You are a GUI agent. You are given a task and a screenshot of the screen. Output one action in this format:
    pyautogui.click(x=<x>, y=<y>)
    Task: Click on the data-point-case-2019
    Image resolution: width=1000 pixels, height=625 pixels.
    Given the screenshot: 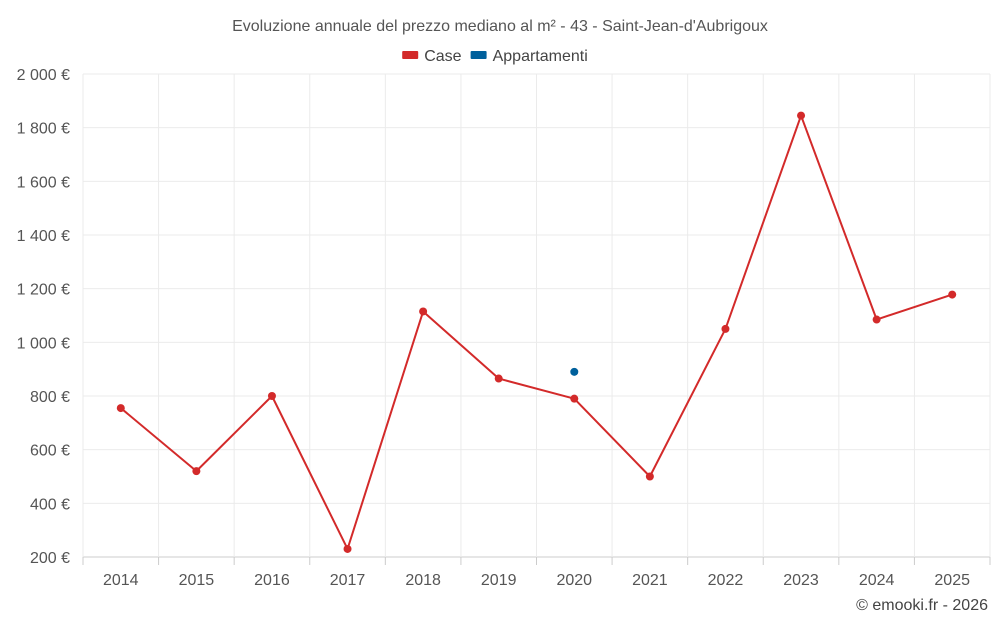 What is the action you would take?
    pyautogui.click(x=498, y=378)
    